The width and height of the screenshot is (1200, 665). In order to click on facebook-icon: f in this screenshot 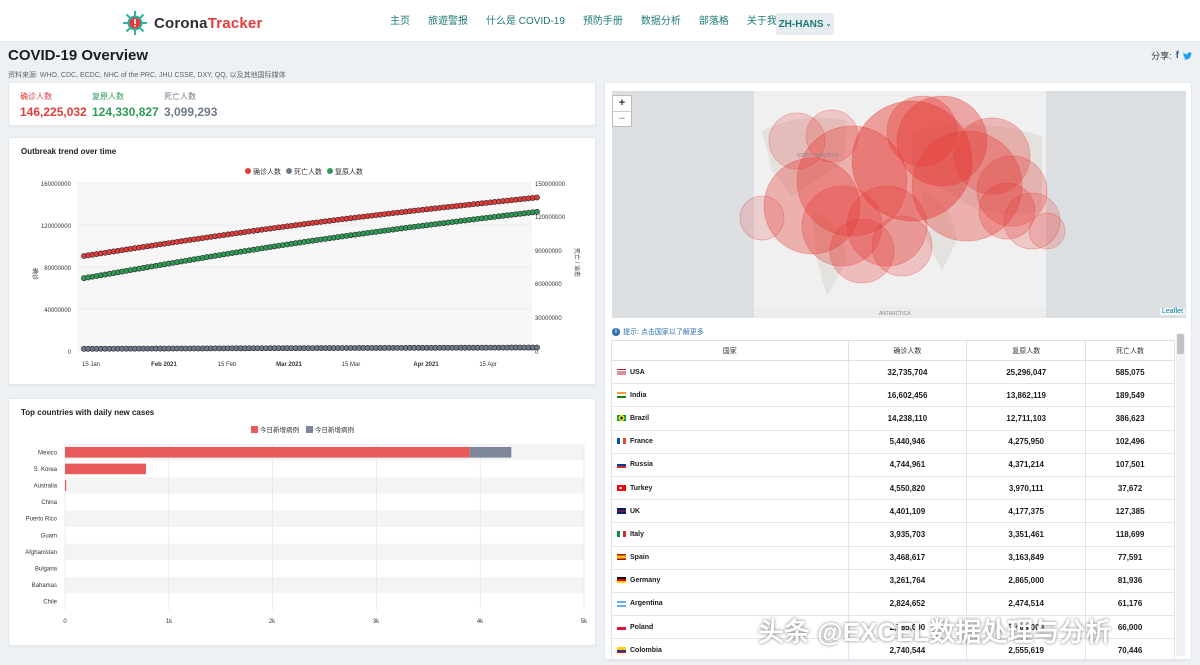, I will do `click(1177, 55)`.